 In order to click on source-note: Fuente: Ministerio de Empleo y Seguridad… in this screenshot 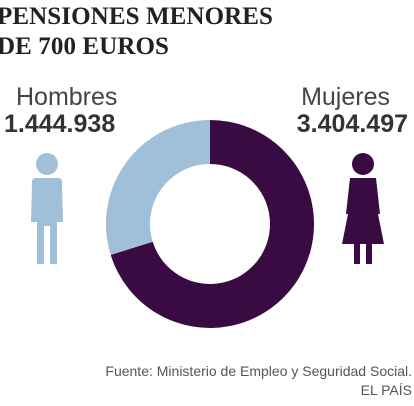, I will do `click(258, 381)`.